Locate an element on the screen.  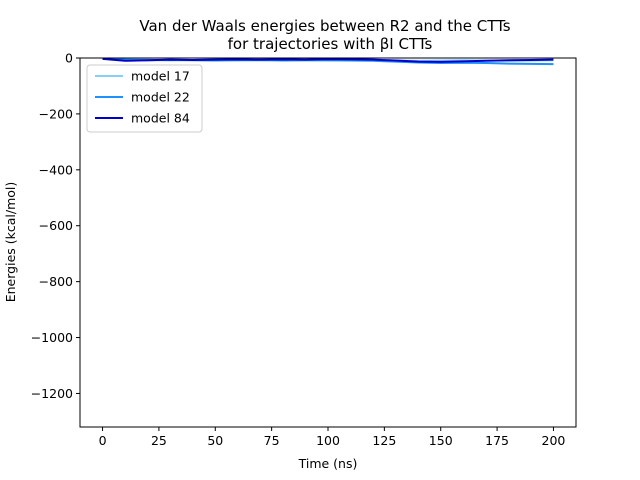
x-tick-label: 175 is located at coordinates (497, 440).